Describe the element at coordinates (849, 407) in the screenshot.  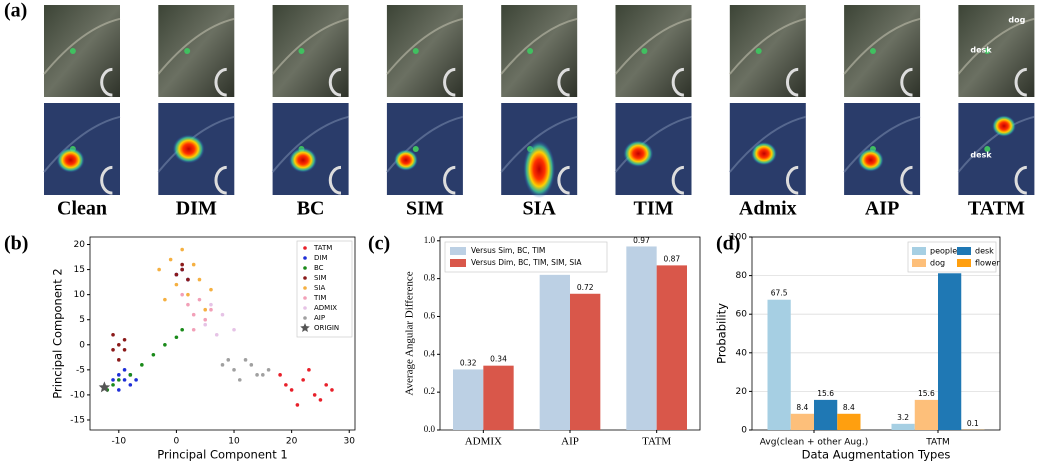
I see `value-label: 8.4` at that location.